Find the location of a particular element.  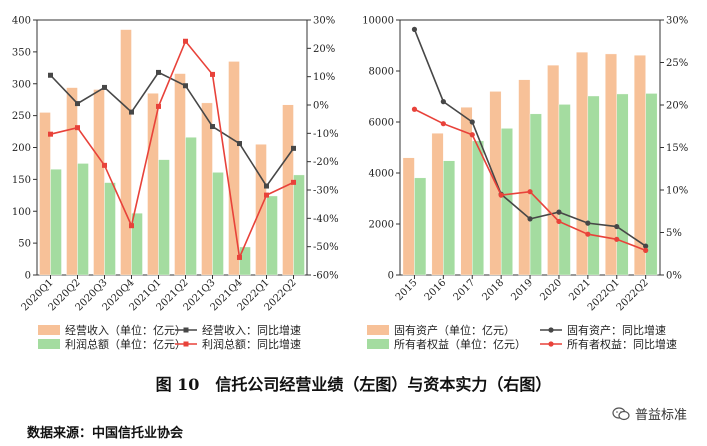

watermark: 普益标准 is located at coordinates (649, 413).